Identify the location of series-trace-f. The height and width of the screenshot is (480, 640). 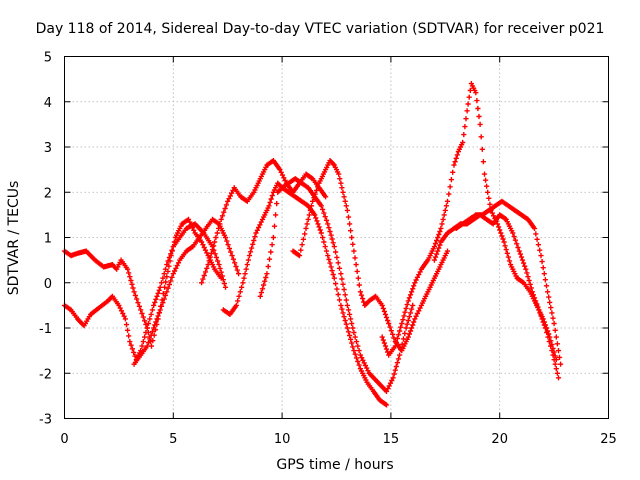
(336, 285).